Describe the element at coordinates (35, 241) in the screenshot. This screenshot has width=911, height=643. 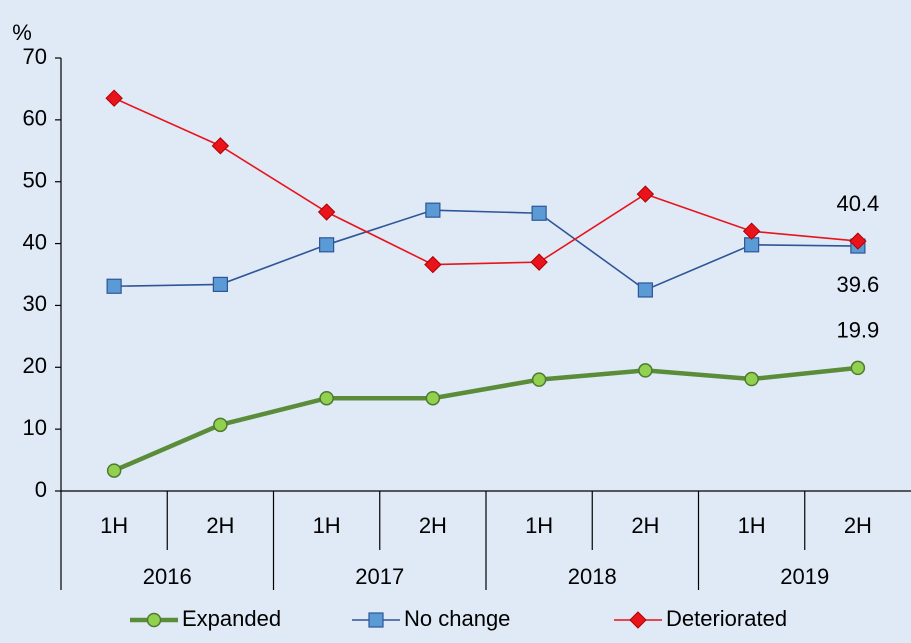
I see `y-tick-label: 40` at that location.